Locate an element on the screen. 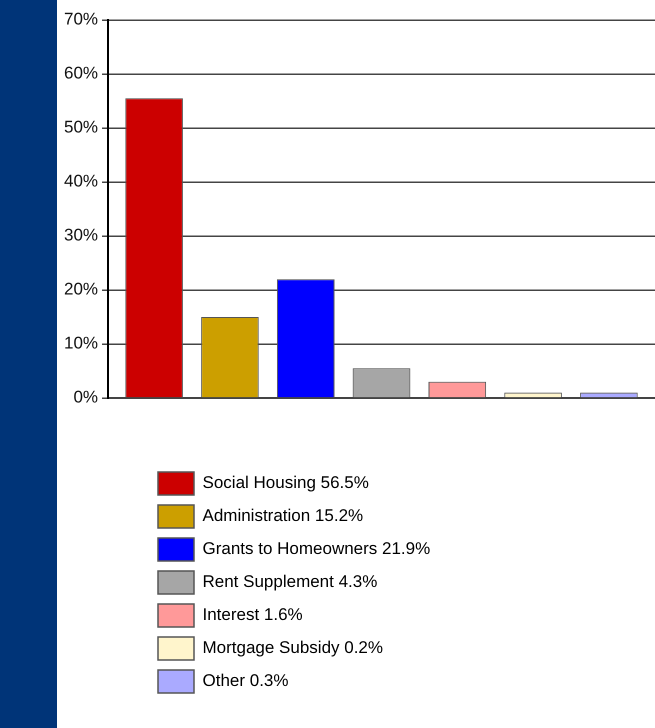 This screenshot has width=655, height=728. y-tick-label: 40% is located at coordinates (81, 181).